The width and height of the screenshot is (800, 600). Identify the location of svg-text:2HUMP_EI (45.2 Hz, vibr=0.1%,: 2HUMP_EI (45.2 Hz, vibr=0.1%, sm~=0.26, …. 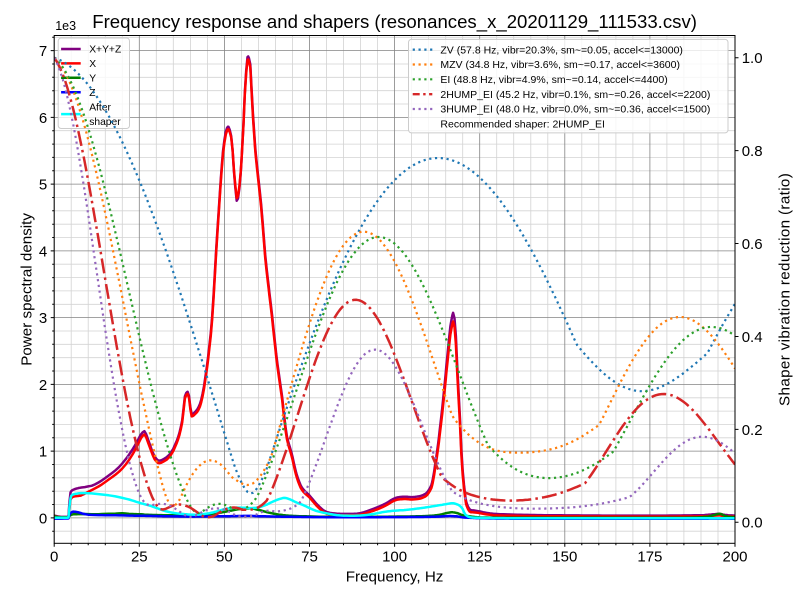
(575, 95).